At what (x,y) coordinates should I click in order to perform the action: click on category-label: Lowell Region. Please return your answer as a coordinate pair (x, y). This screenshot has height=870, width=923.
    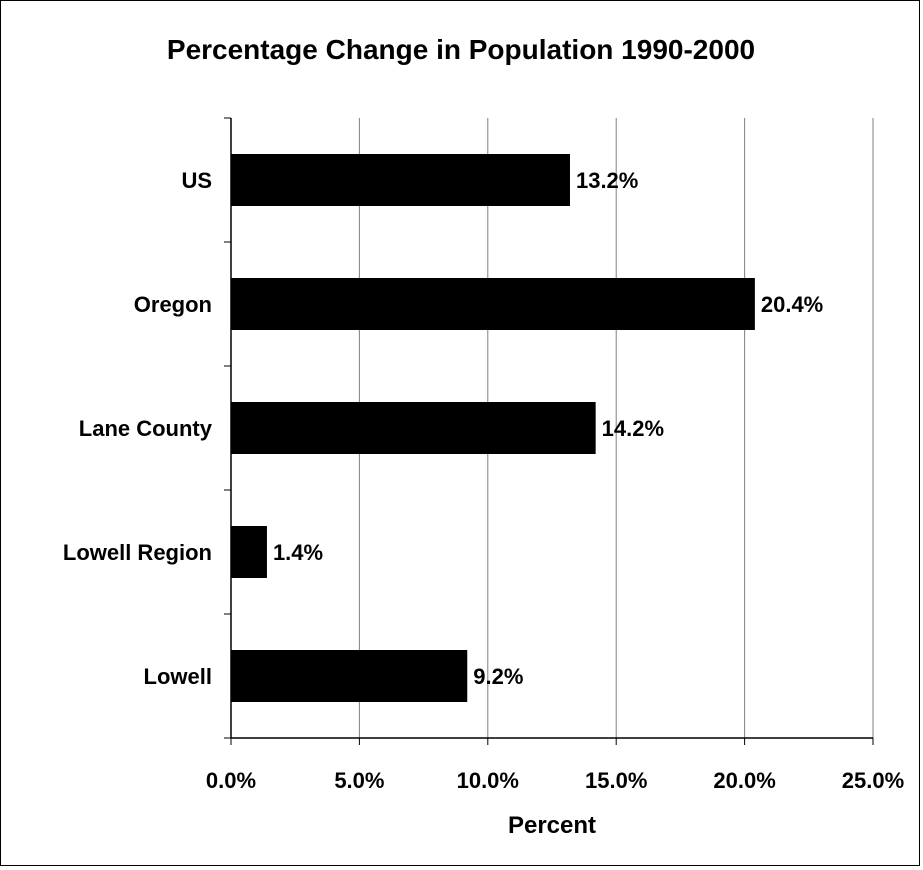
    Looking at the image, I should click on (137, 552).